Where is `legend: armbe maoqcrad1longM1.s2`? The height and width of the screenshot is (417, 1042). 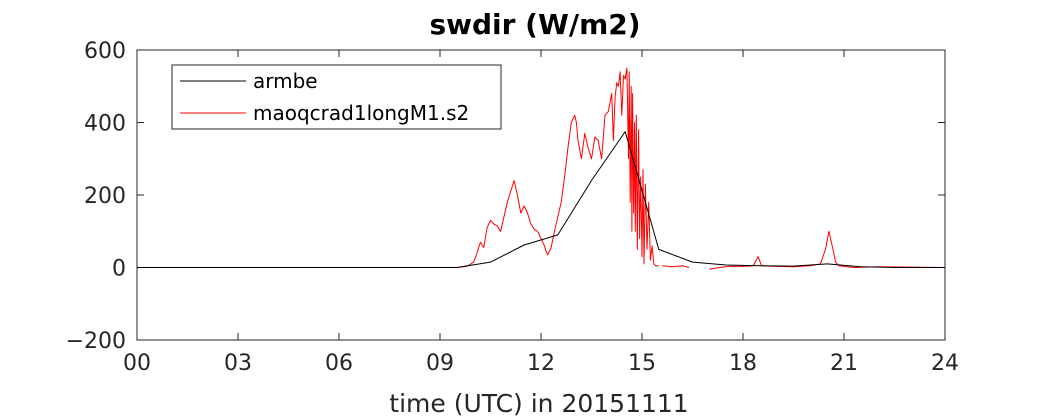
legend: armbe maoqcrad1longM1.s2 is located at coordinates (336, 97).